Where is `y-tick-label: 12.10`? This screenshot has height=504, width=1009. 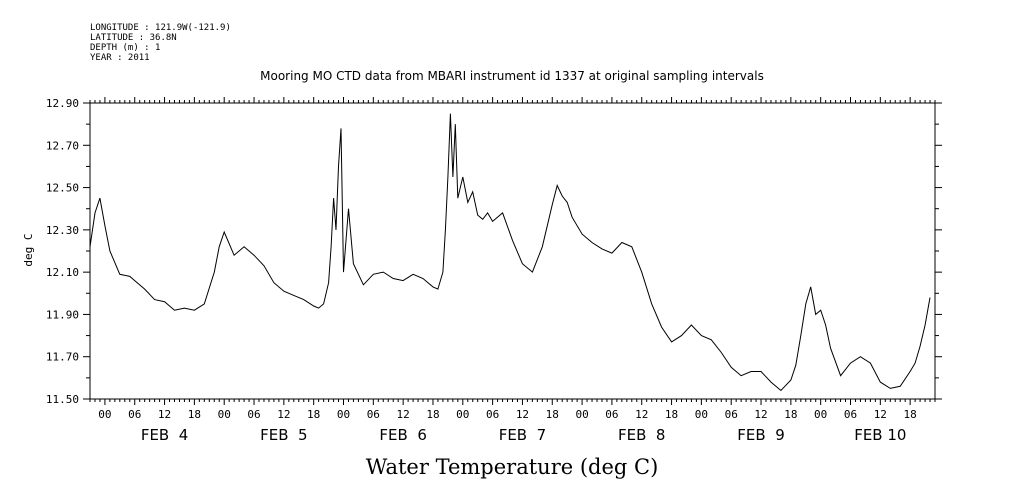 y-tick-label: 12.10 is located at coordinates (62, 272).